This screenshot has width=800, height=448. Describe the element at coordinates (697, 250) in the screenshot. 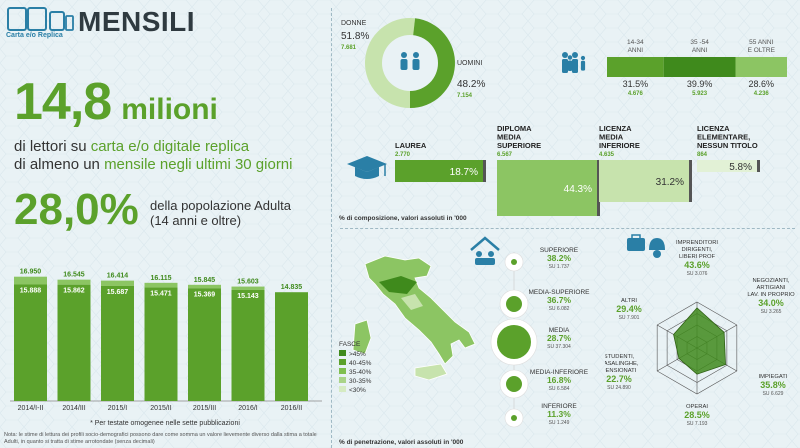

I see `radar-label: DIRIGENTI,` at that location.